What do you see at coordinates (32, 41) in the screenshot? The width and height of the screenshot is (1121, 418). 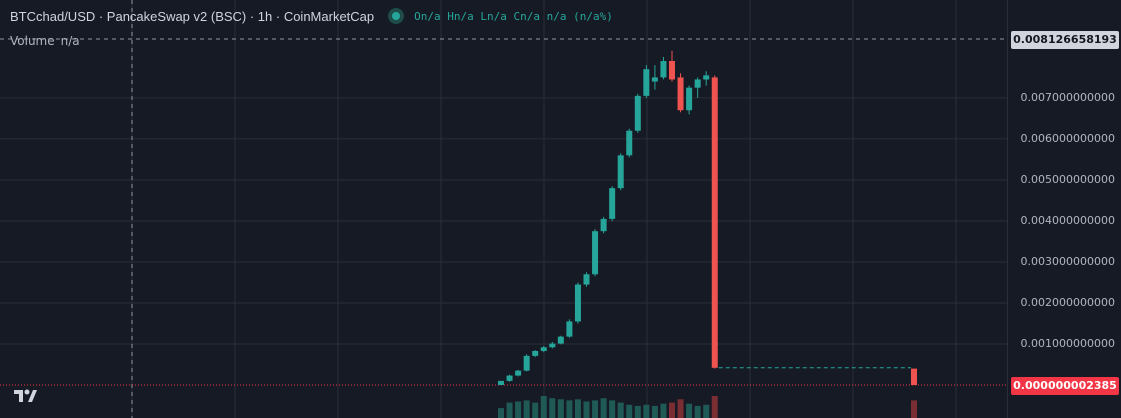 I see `volume-label: Volume` at bounding box center [32, 41].